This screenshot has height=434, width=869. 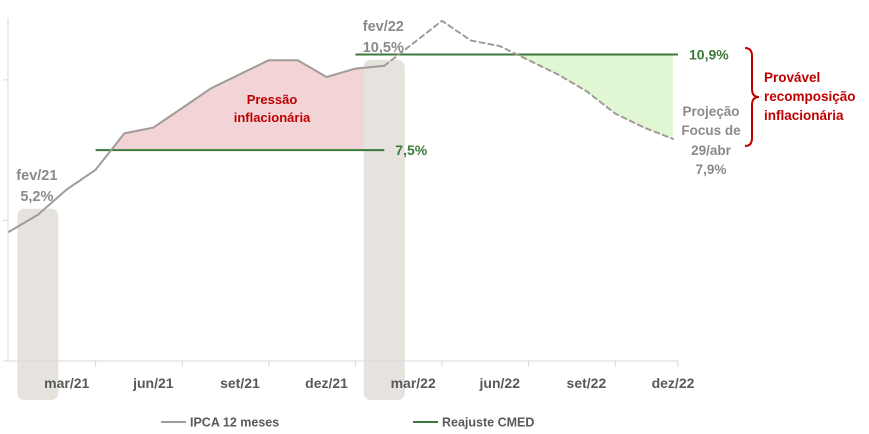 I want to click on legend: IPCA 12 meses Reajuste CMED, so click(x=347, y=423).